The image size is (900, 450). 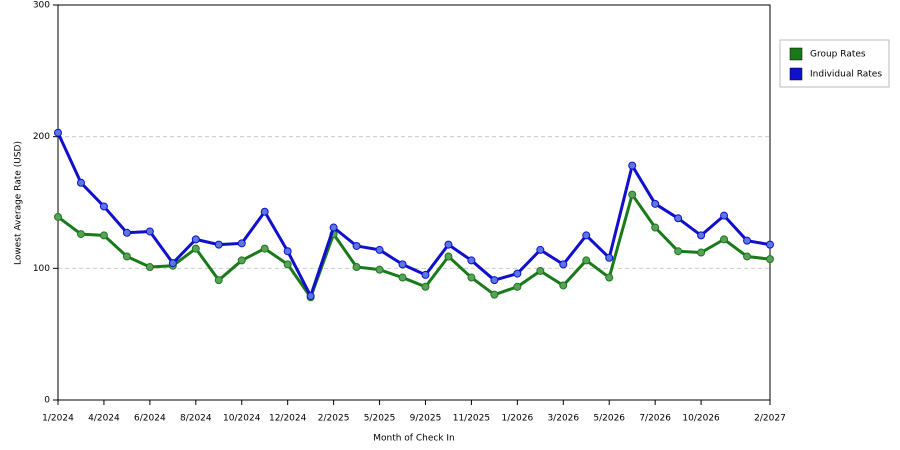 I want to click on y-tick-label: 200, so click(x=41, y=137).